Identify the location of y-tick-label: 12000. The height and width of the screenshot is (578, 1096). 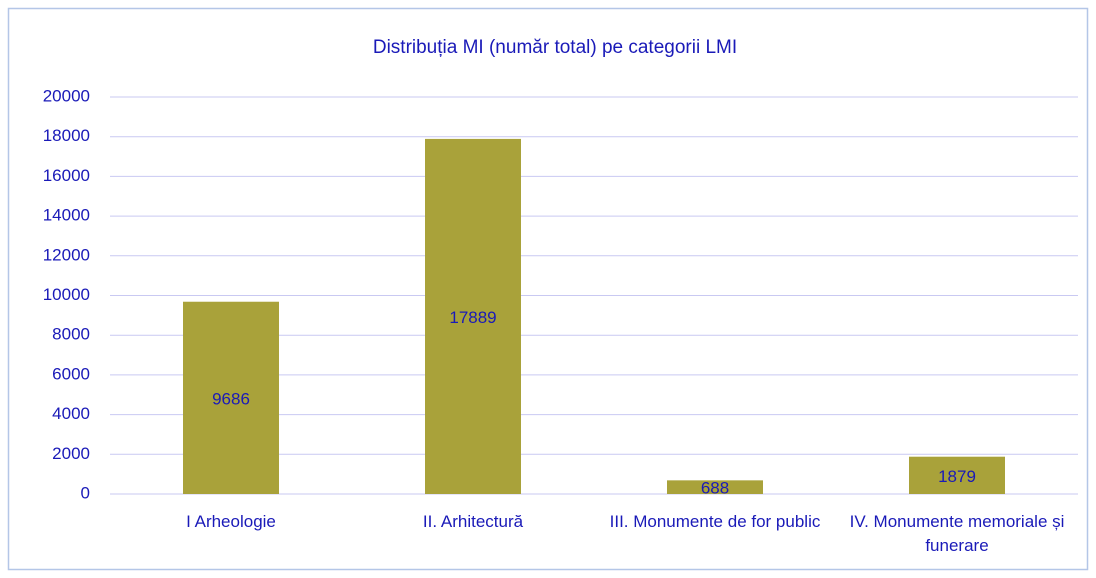
(66, 254).